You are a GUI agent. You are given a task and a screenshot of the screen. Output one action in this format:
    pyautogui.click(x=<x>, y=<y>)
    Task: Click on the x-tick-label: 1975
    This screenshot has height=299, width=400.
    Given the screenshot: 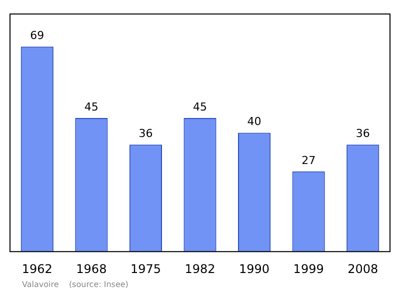 What is the action you would take?
    pyautogui.click(x=145, y=269)
    